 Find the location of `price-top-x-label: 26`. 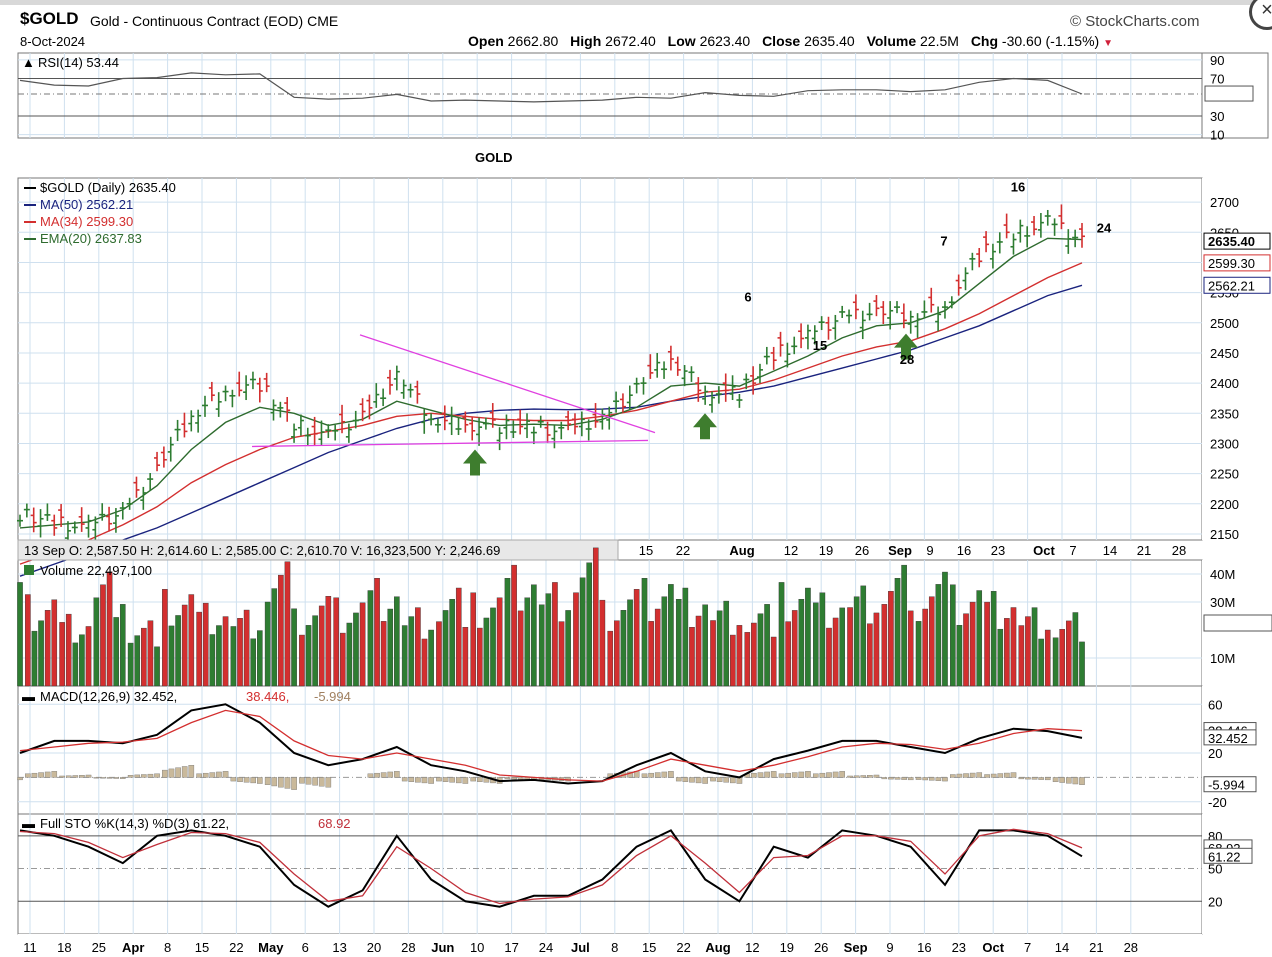

price-top-x-label: 26 is located at coordinates (862, 550).